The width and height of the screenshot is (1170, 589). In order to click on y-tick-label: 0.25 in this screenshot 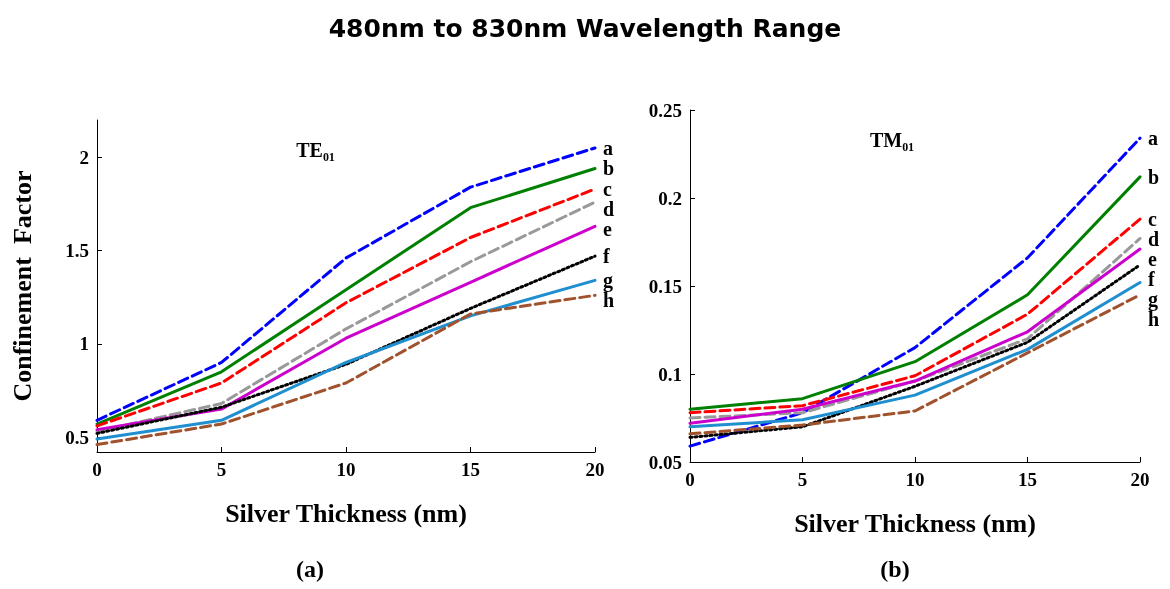, I will do `click(665, 110)`.